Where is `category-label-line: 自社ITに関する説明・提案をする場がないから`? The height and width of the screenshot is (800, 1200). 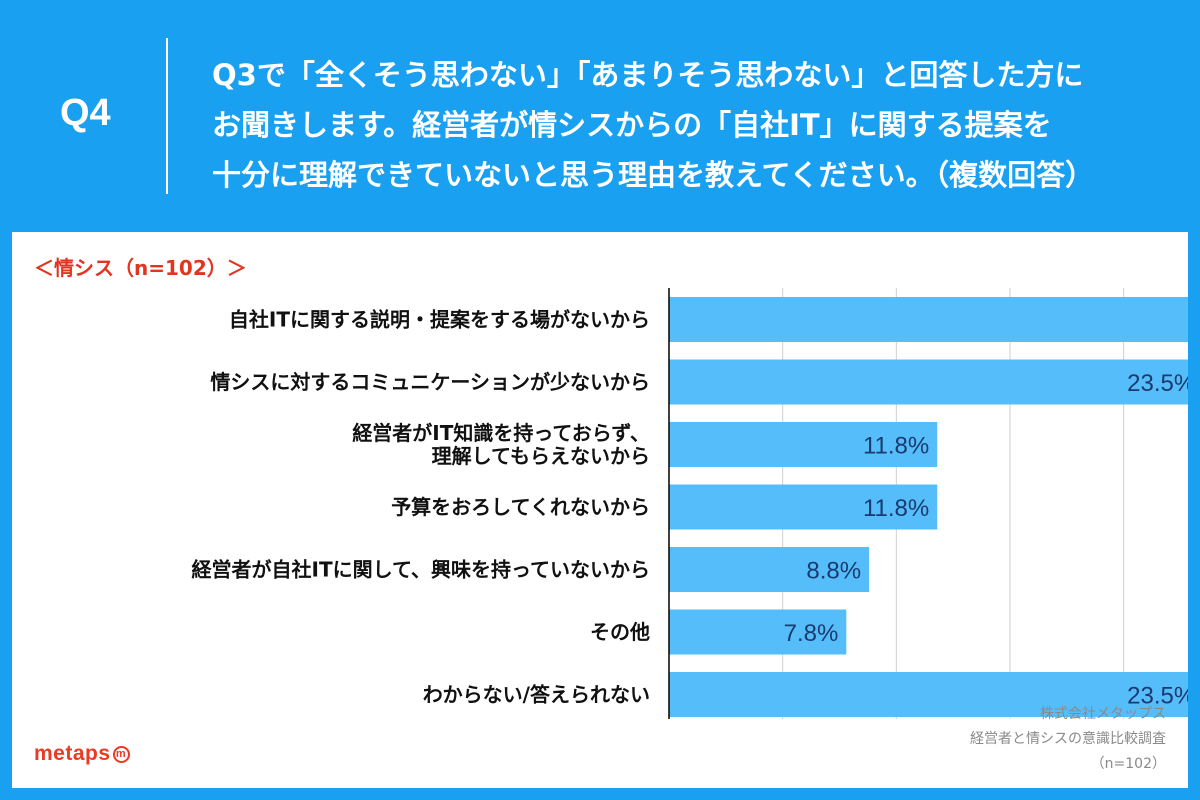 category-label-line: 自社ITに関する説明・提案をする場がないから is located at coordinates (439, 320).